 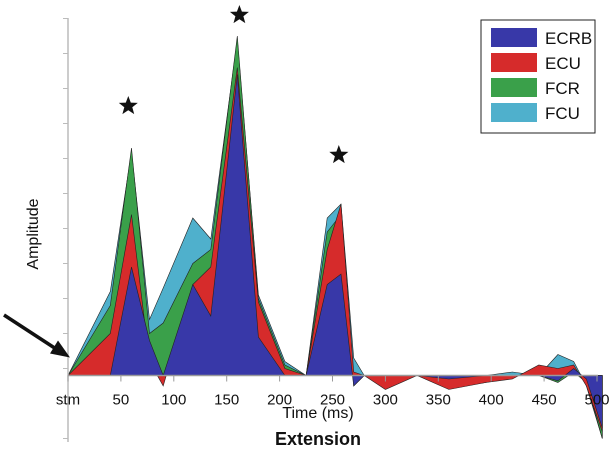 What do you see at coordinates (32, 333) in the screenshot?
I see `onset-arrow` at bounding box center [32, 333].